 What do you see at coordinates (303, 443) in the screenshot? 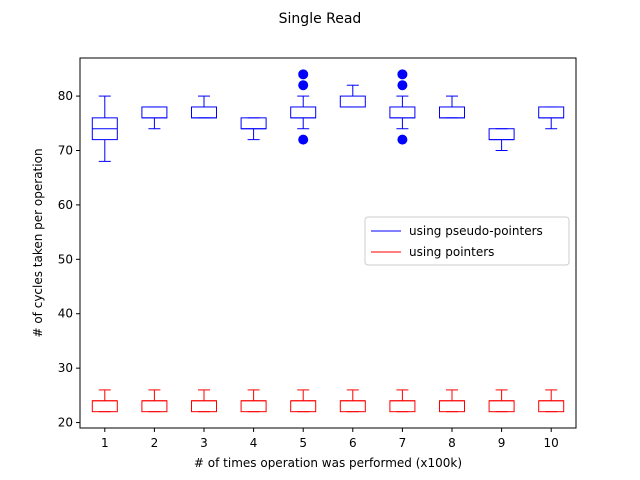
I see `x-tick-label: 5` at bounding box center [303, 443].